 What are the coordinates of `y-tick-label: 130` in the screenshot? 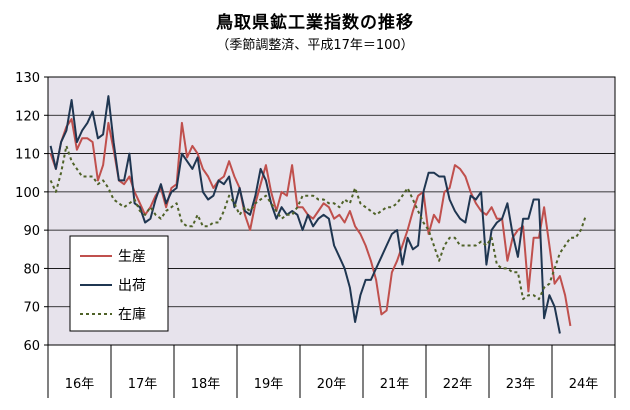 It's located at (27, 78).